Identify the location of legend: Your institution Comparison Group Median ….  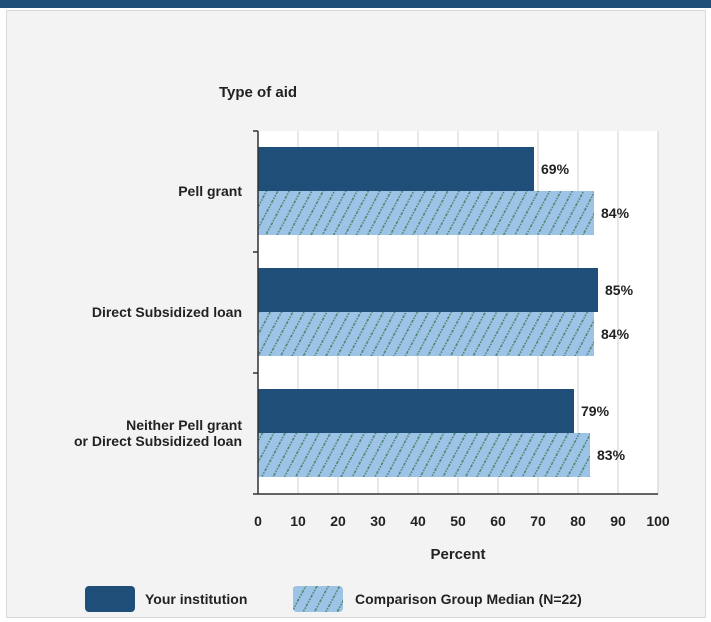
(333, 599).